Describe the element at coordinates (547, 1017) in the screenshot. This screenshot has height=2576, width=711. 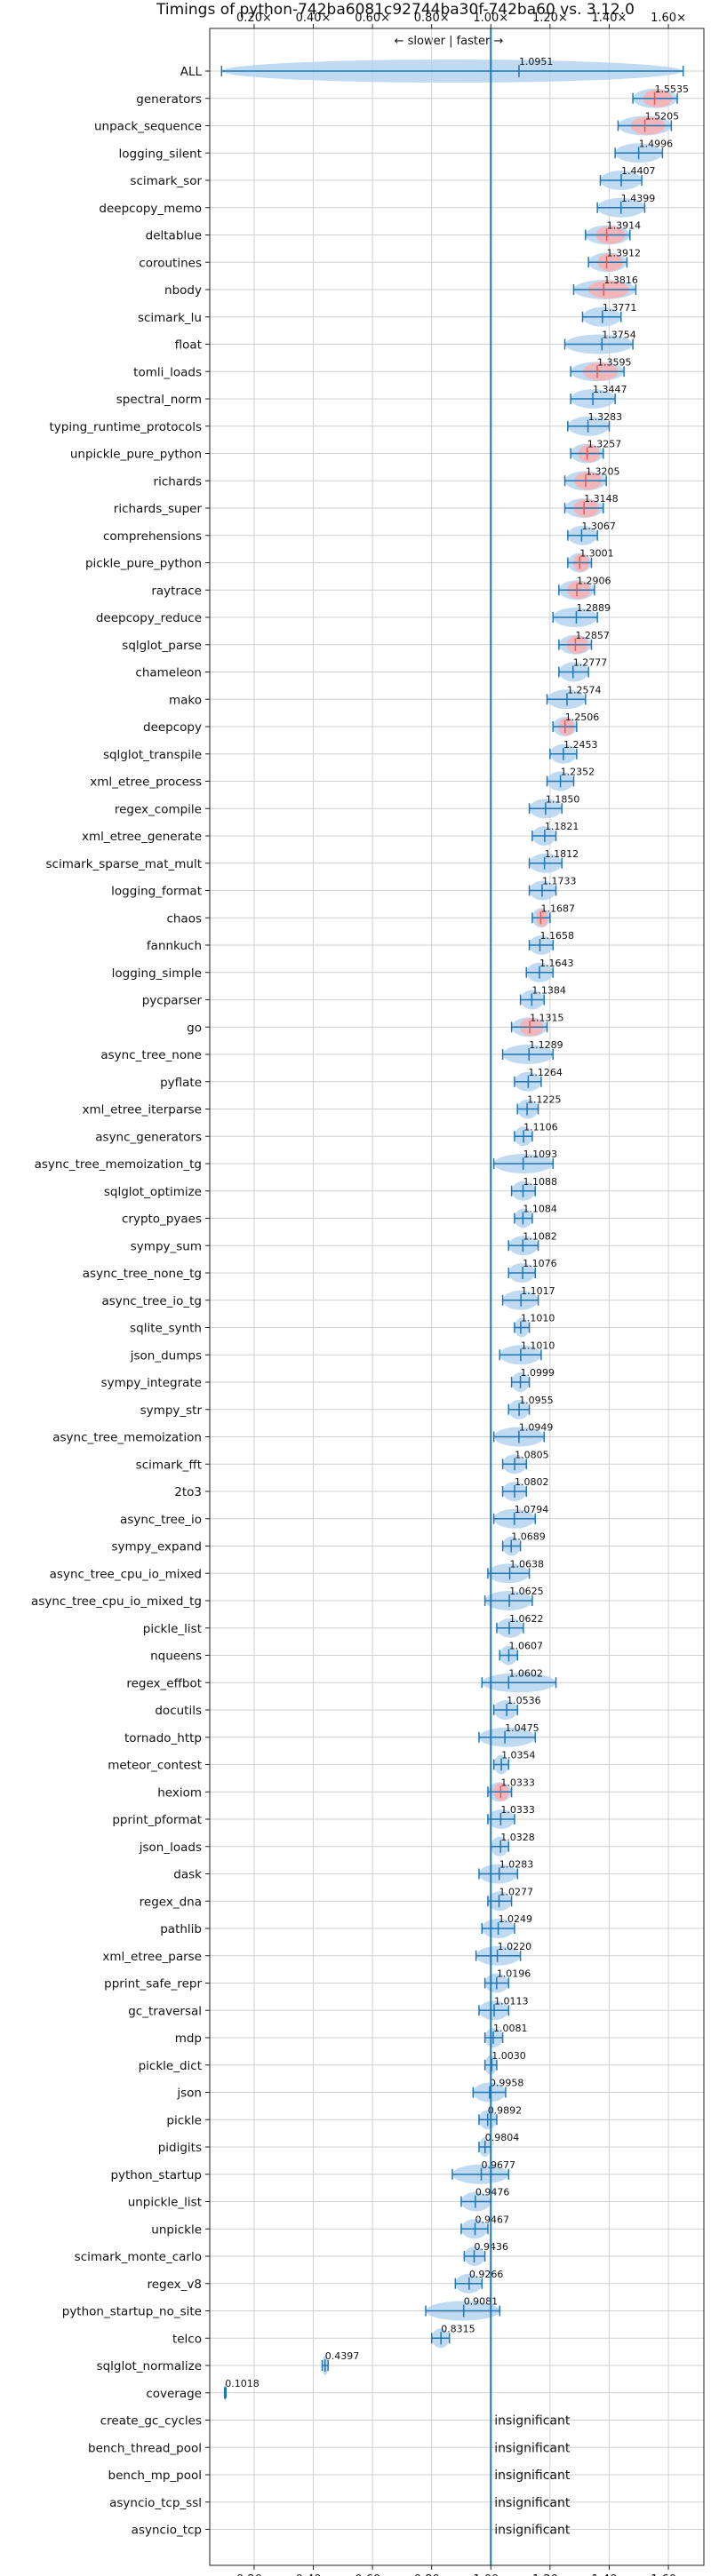
I see `value-label: 1.1315` at that location.